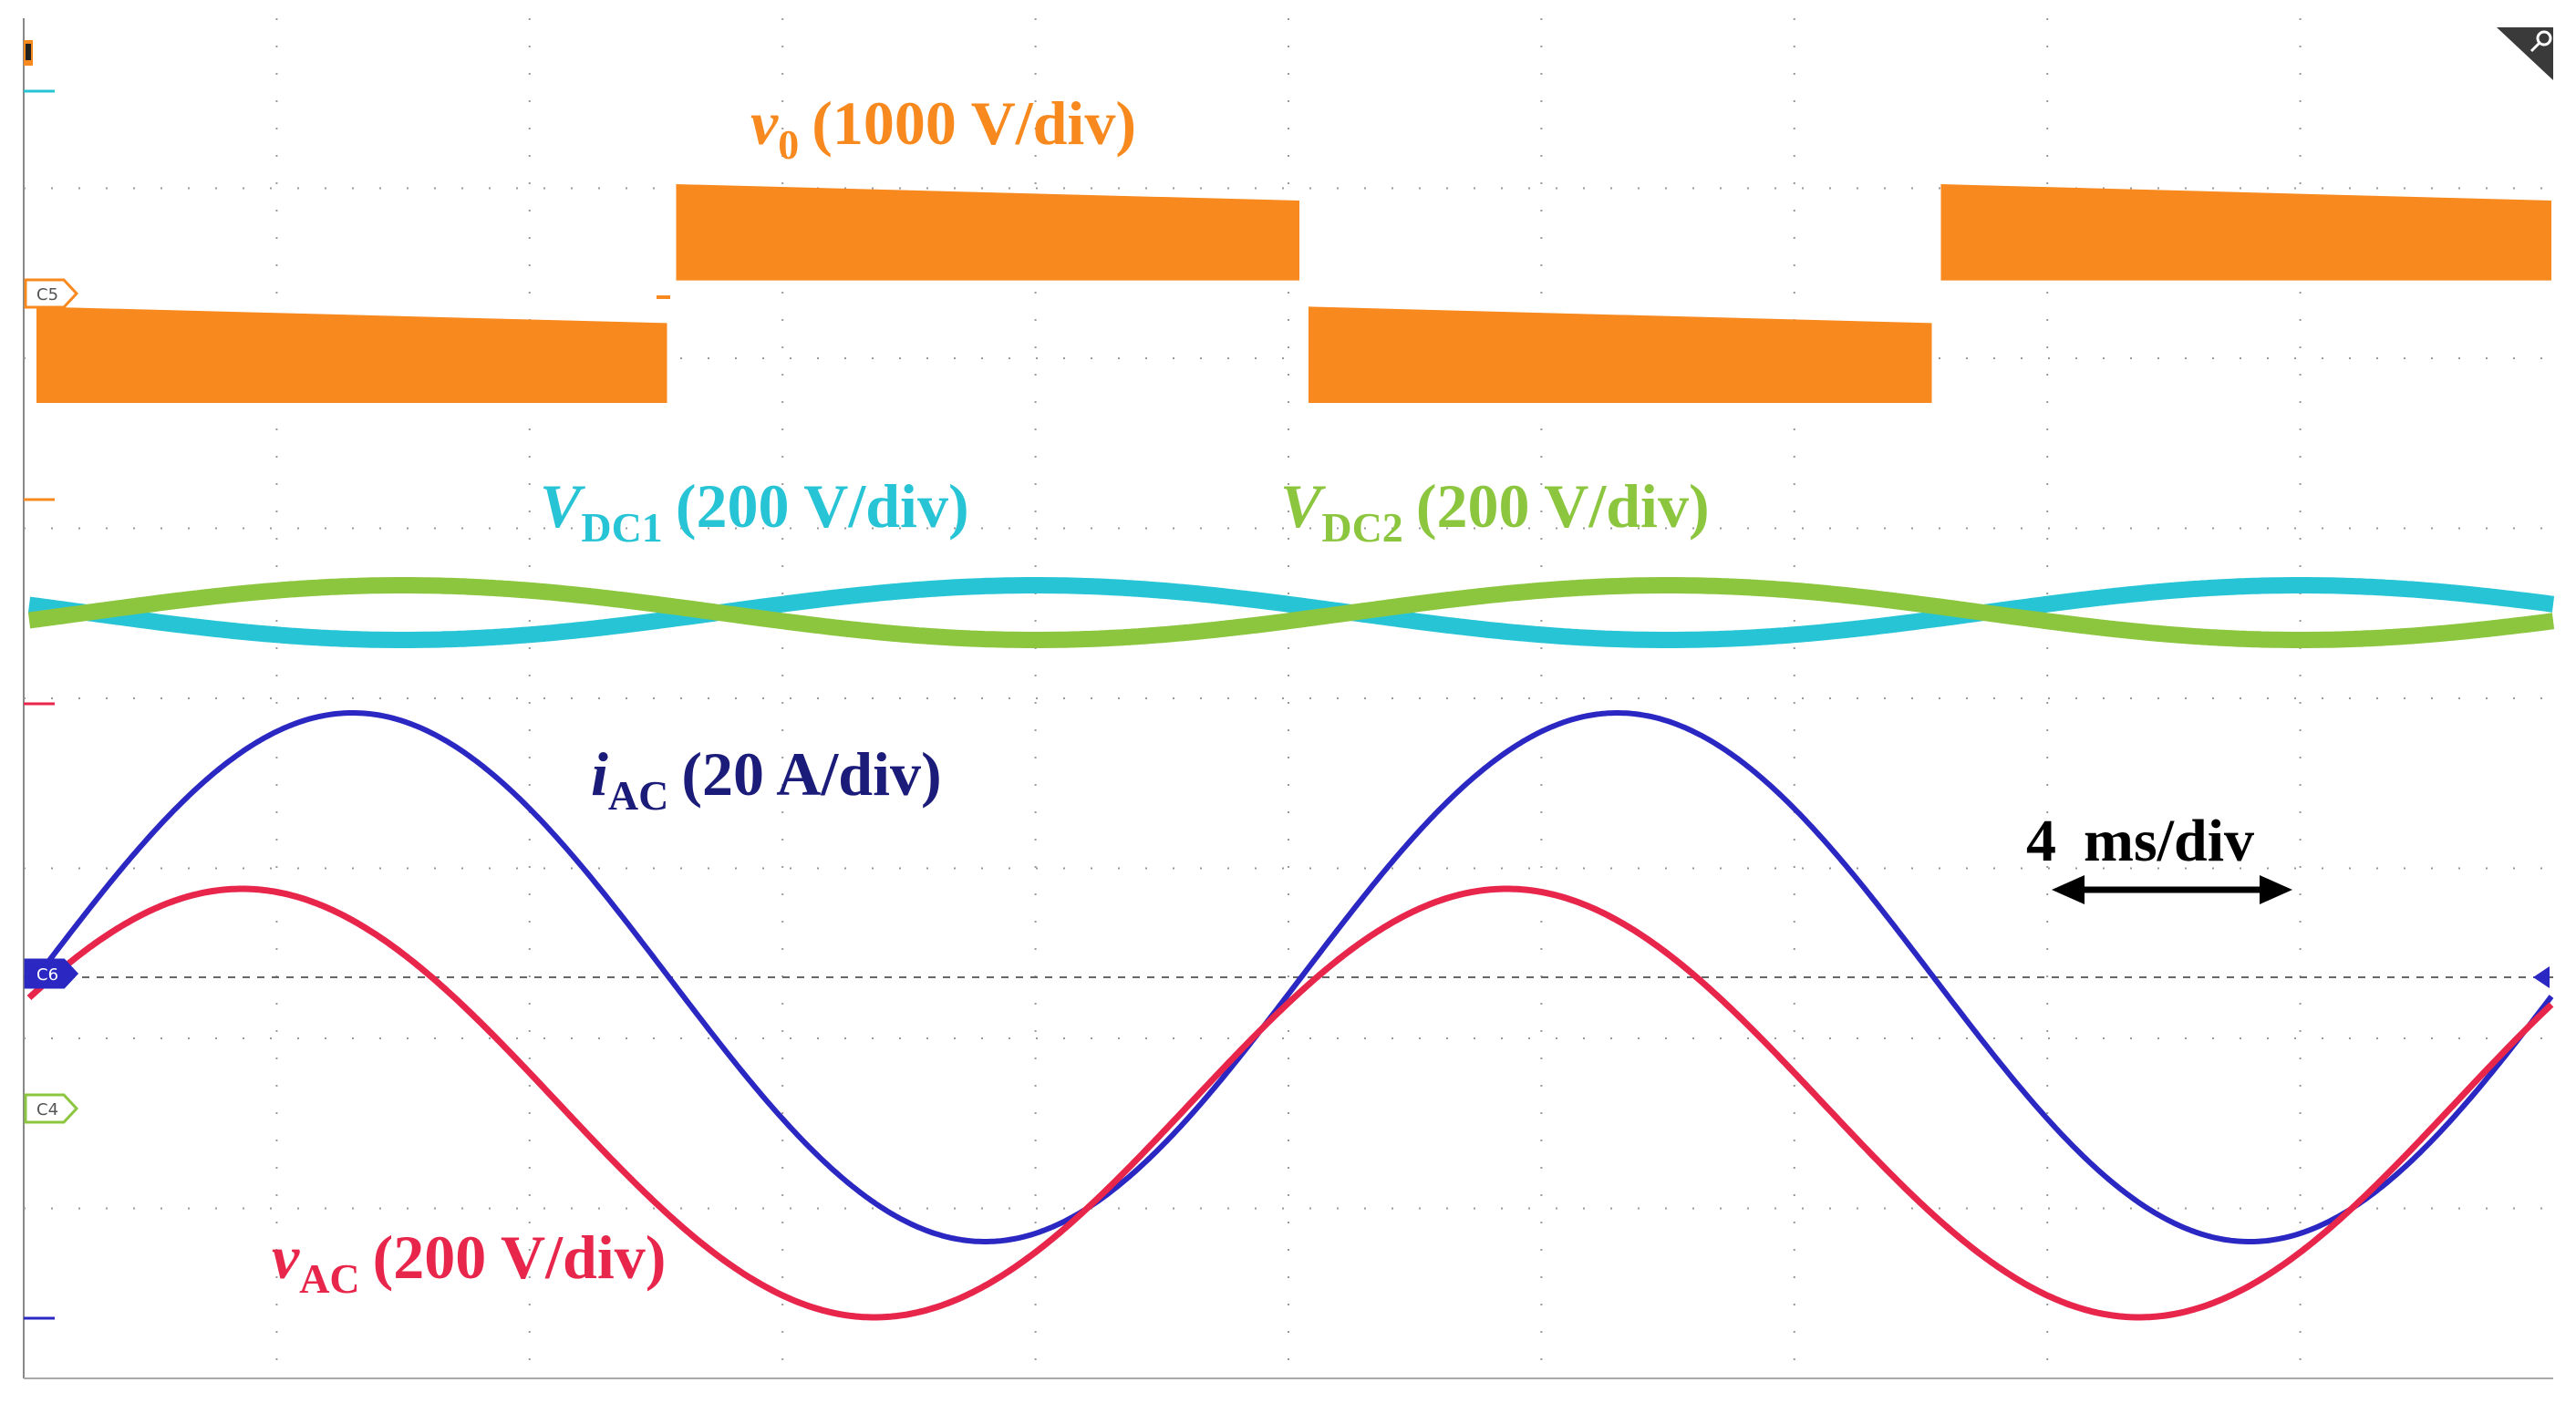 The height and width of the screenshot is (1403, 2576). Describe the element at coordinates (2525, 53) in the screenshot. I see `trigger-icon` at that location.